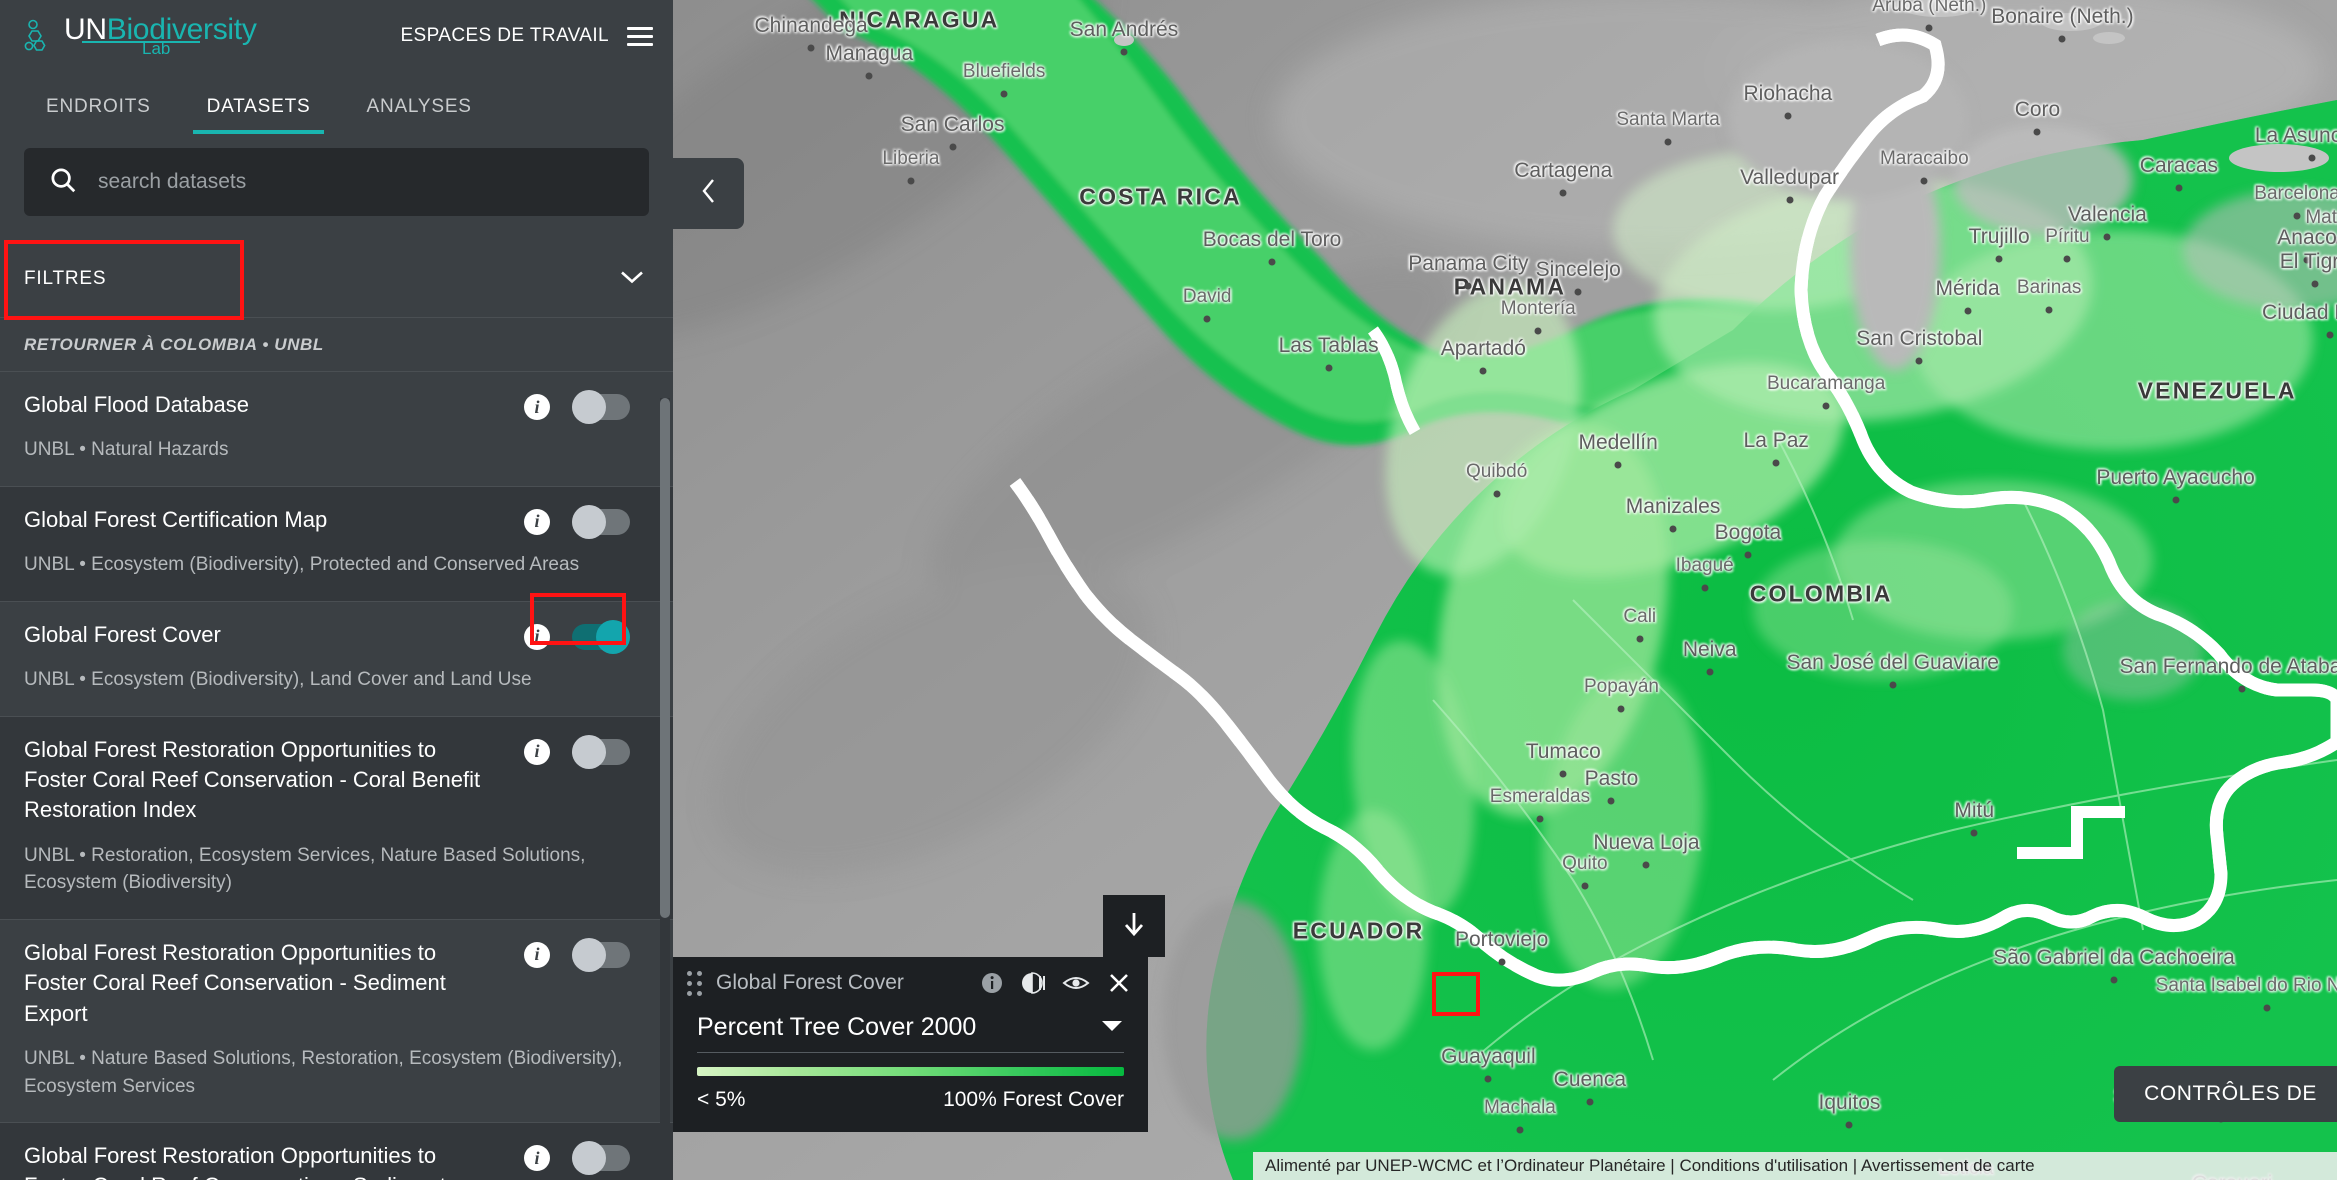 Image resolution: width=2337 pixels, height=1180 pixels. What do you see at coordinates (1033, 1099) in the screenshot?
I see `legend-scale-max: 100% Forest Cover` at bounding box center [1033, 1099].